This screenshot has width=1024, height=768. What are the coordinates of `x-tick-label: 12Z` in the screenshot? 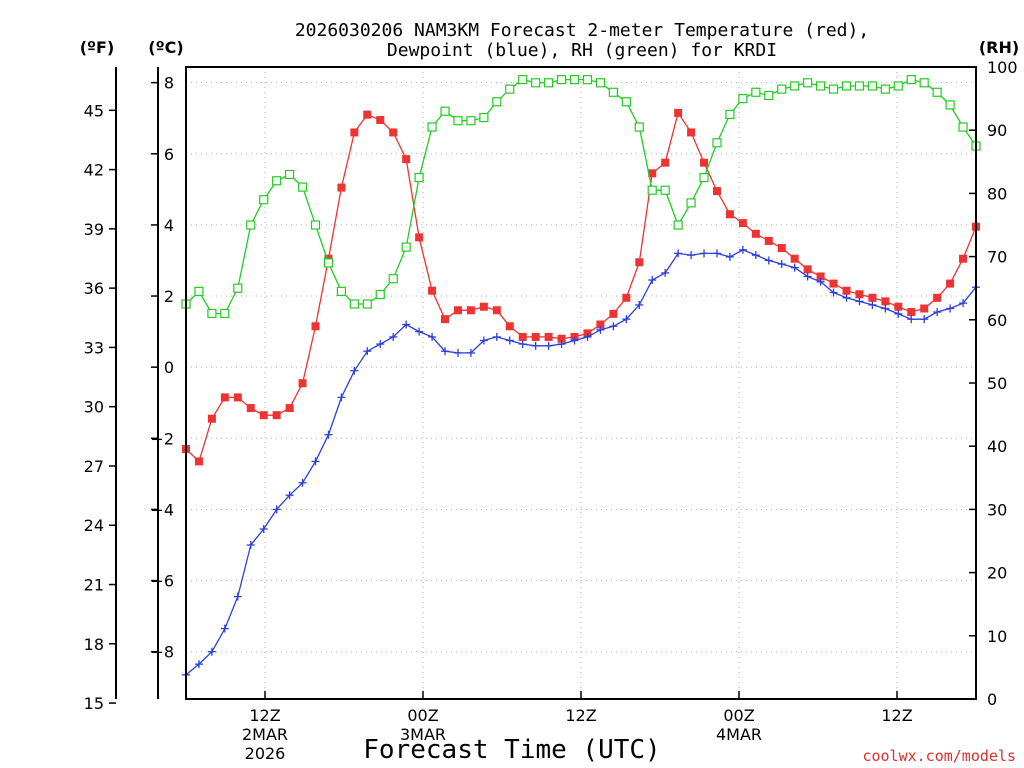 It's located at (264, 715).